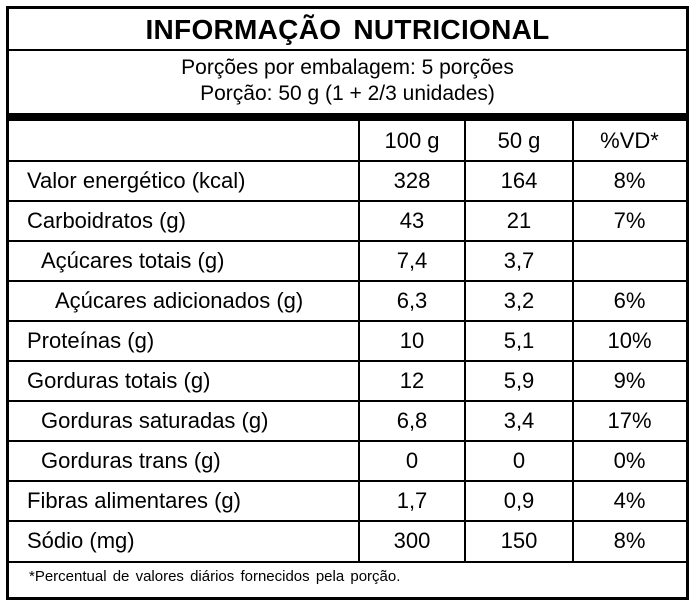  Describe the element at coordinates (347, 93) in the screenshot. I see `serving-size: Porção: 50 g (1 + 2/3 unidades)` at that location.